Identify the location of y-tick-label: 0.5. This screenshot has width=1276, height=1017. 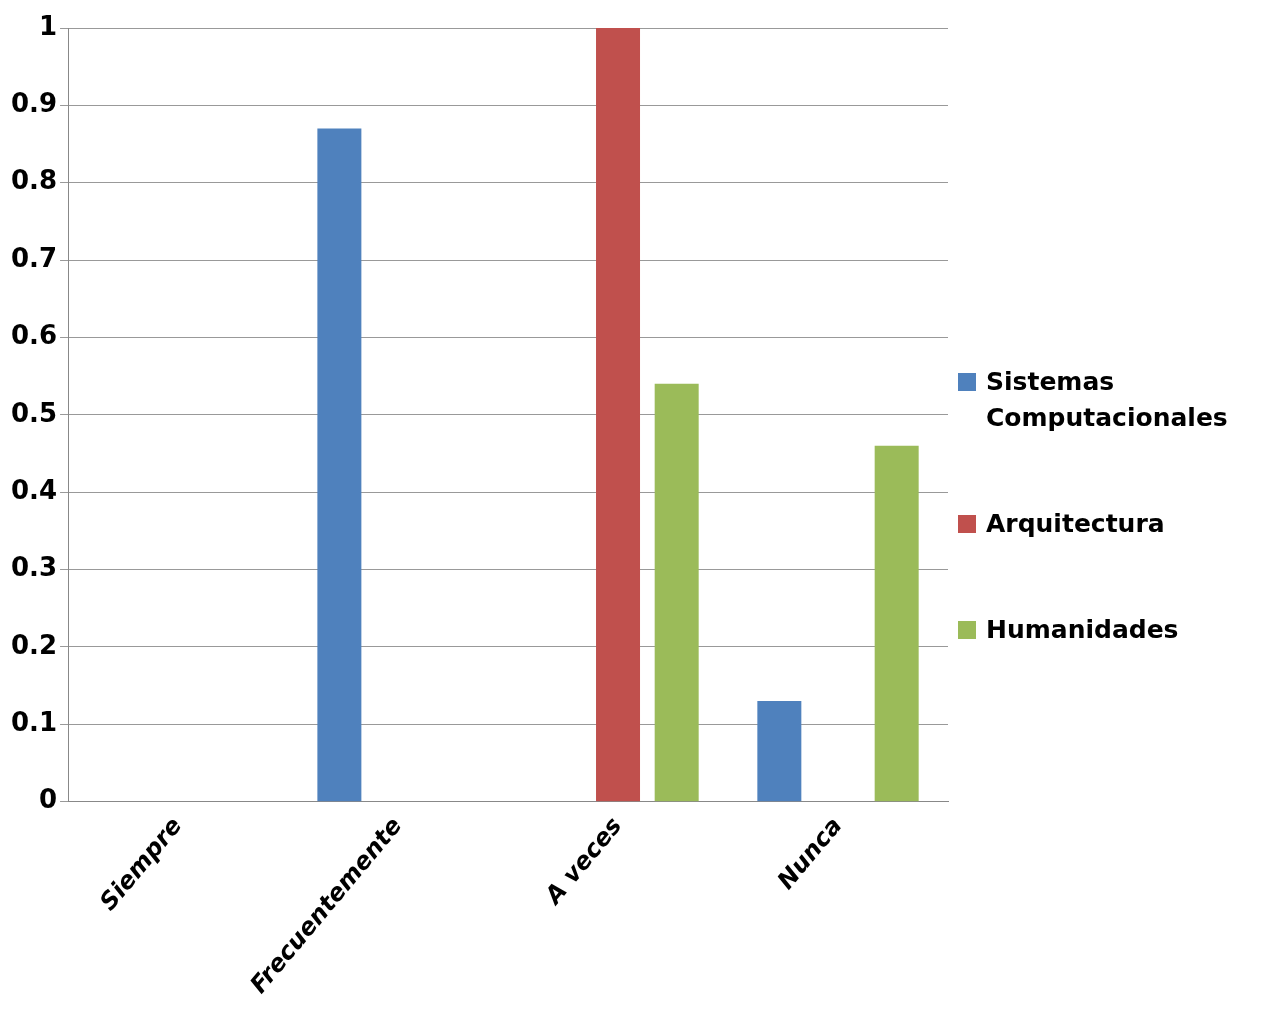
(34, 412).